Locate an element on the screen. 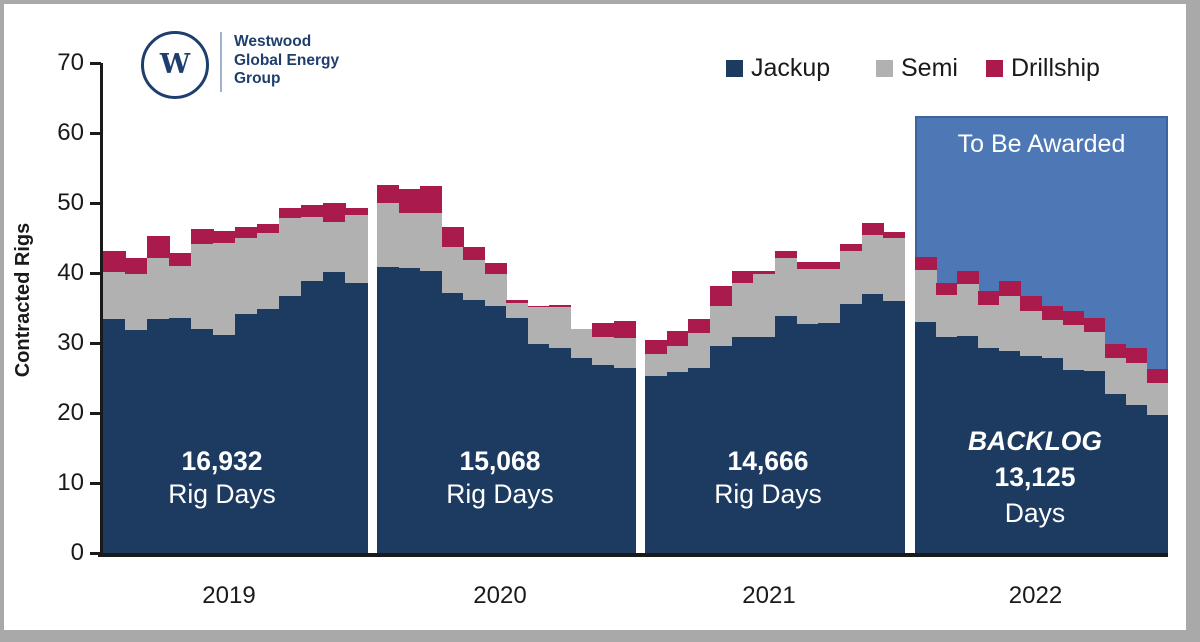 The width and height of the screenshot is (1200, 642). y-axis is located at coordinates (101, 310).